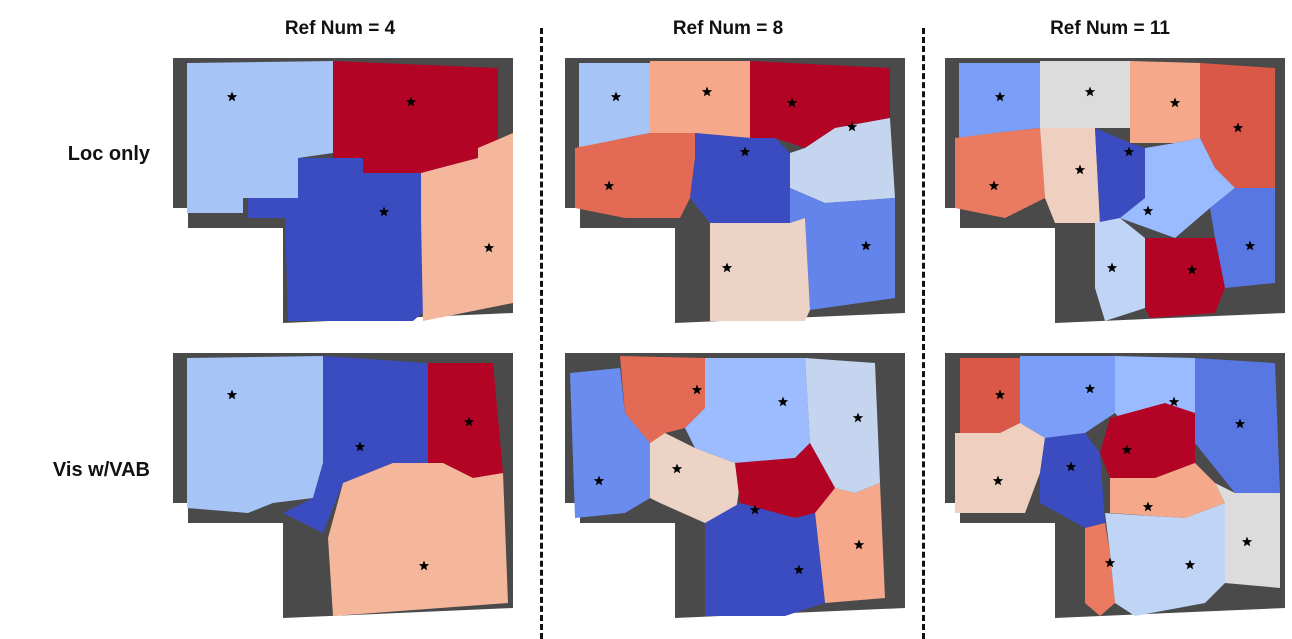 This screenshot has height=639, width=1292. Describe the element at coordinates (101, 470) in the screenshot. I see `row-title-vis-vab: Vis w/VAB` at that location.